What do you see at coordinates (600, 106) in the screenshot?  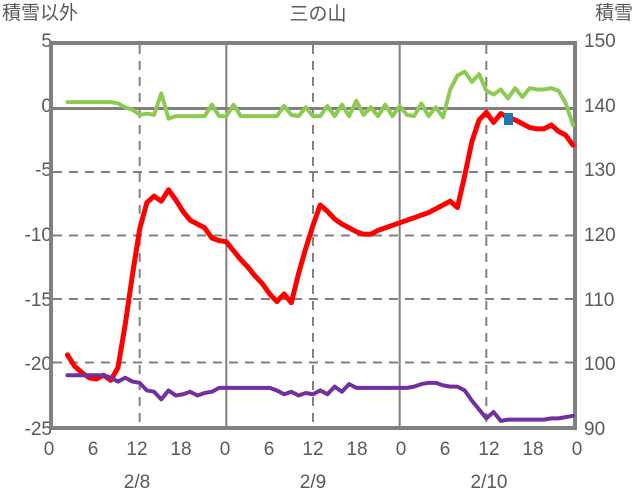 I see `y-right-tick: 140` at bounding box center [600, 106].